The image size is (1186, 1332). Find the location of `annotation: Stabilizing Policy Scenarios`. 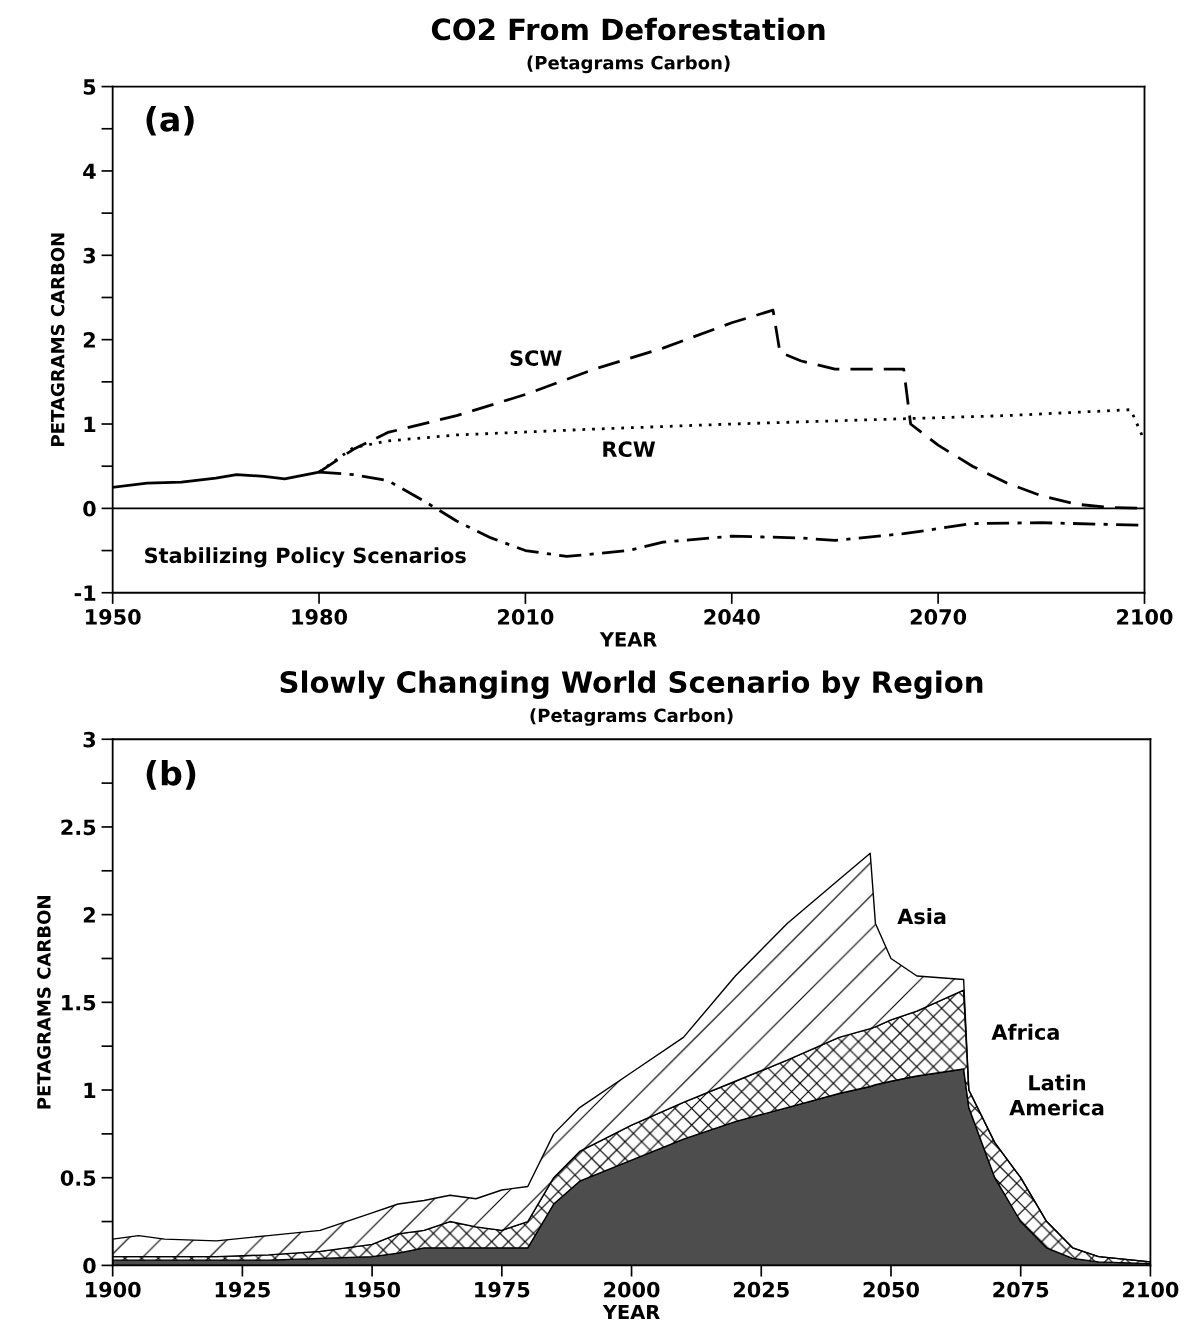

annotation: Stabilizing Policy Scenarios is located at coordinates (305, 557).